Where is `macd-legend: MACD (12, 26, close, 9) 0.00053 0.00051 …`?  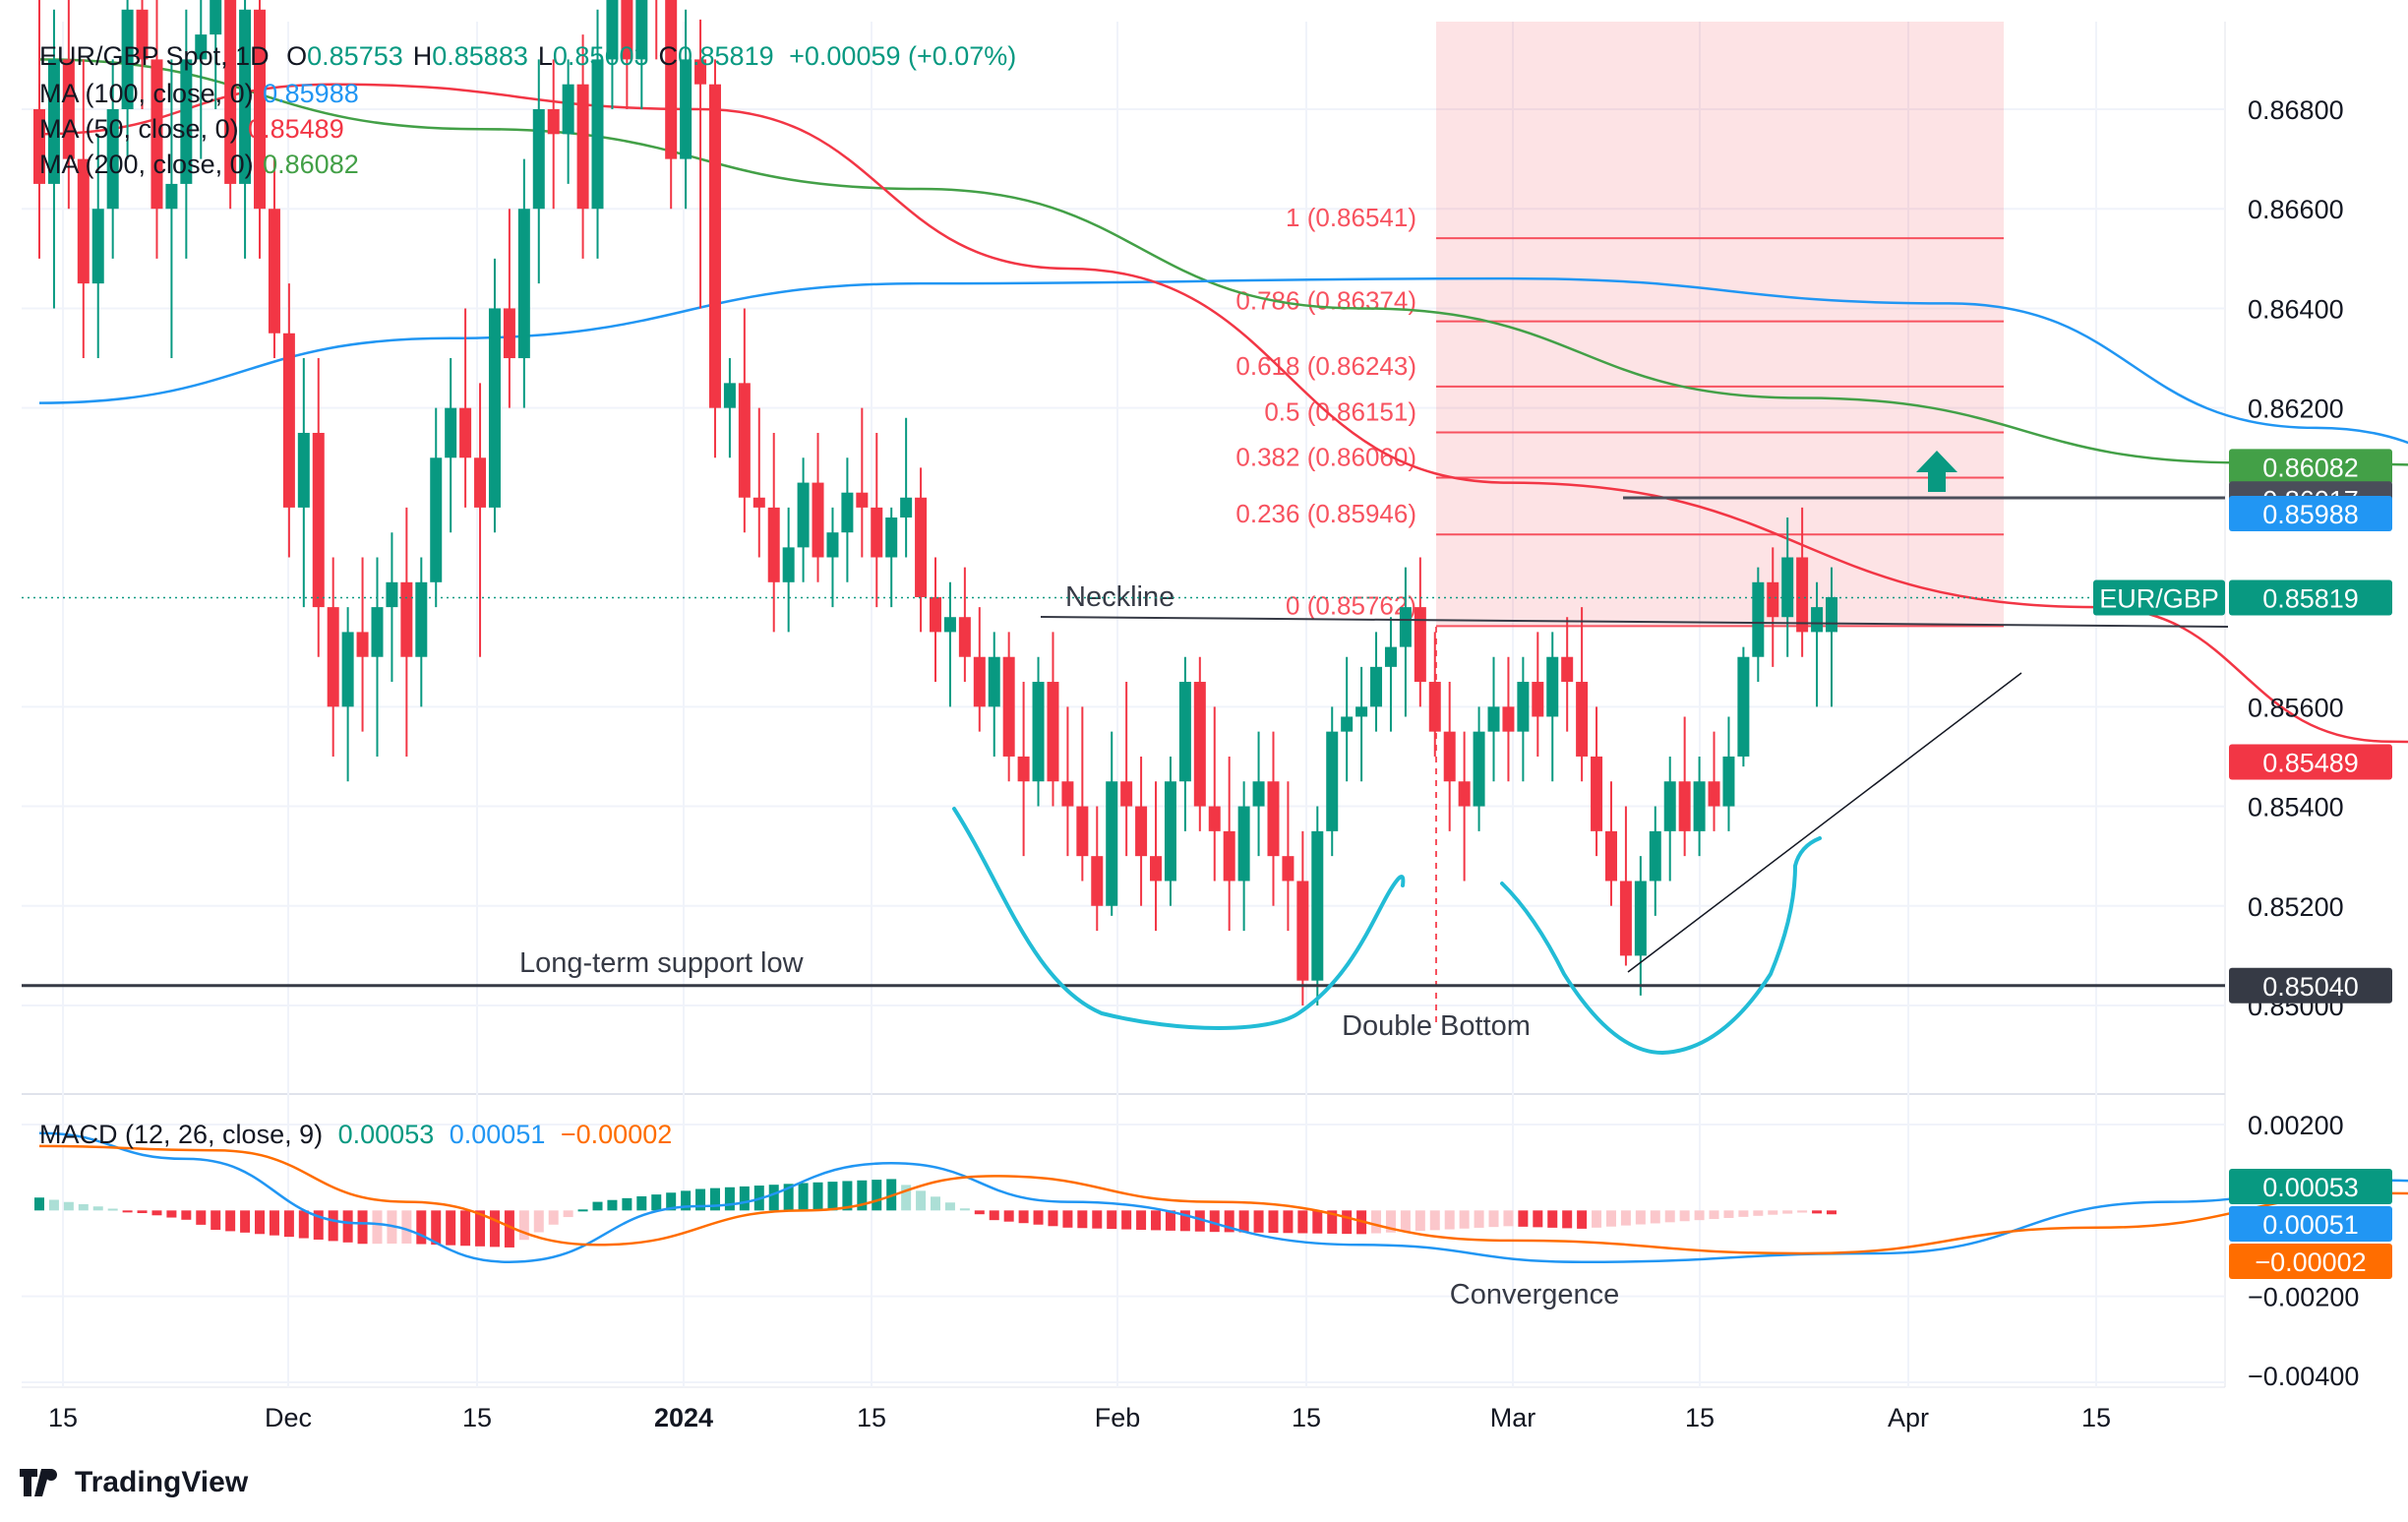 macd-legend: MACD (12, 26, close, 9) 0.00053 0.00051 … is located at coordinates (355, 1135).